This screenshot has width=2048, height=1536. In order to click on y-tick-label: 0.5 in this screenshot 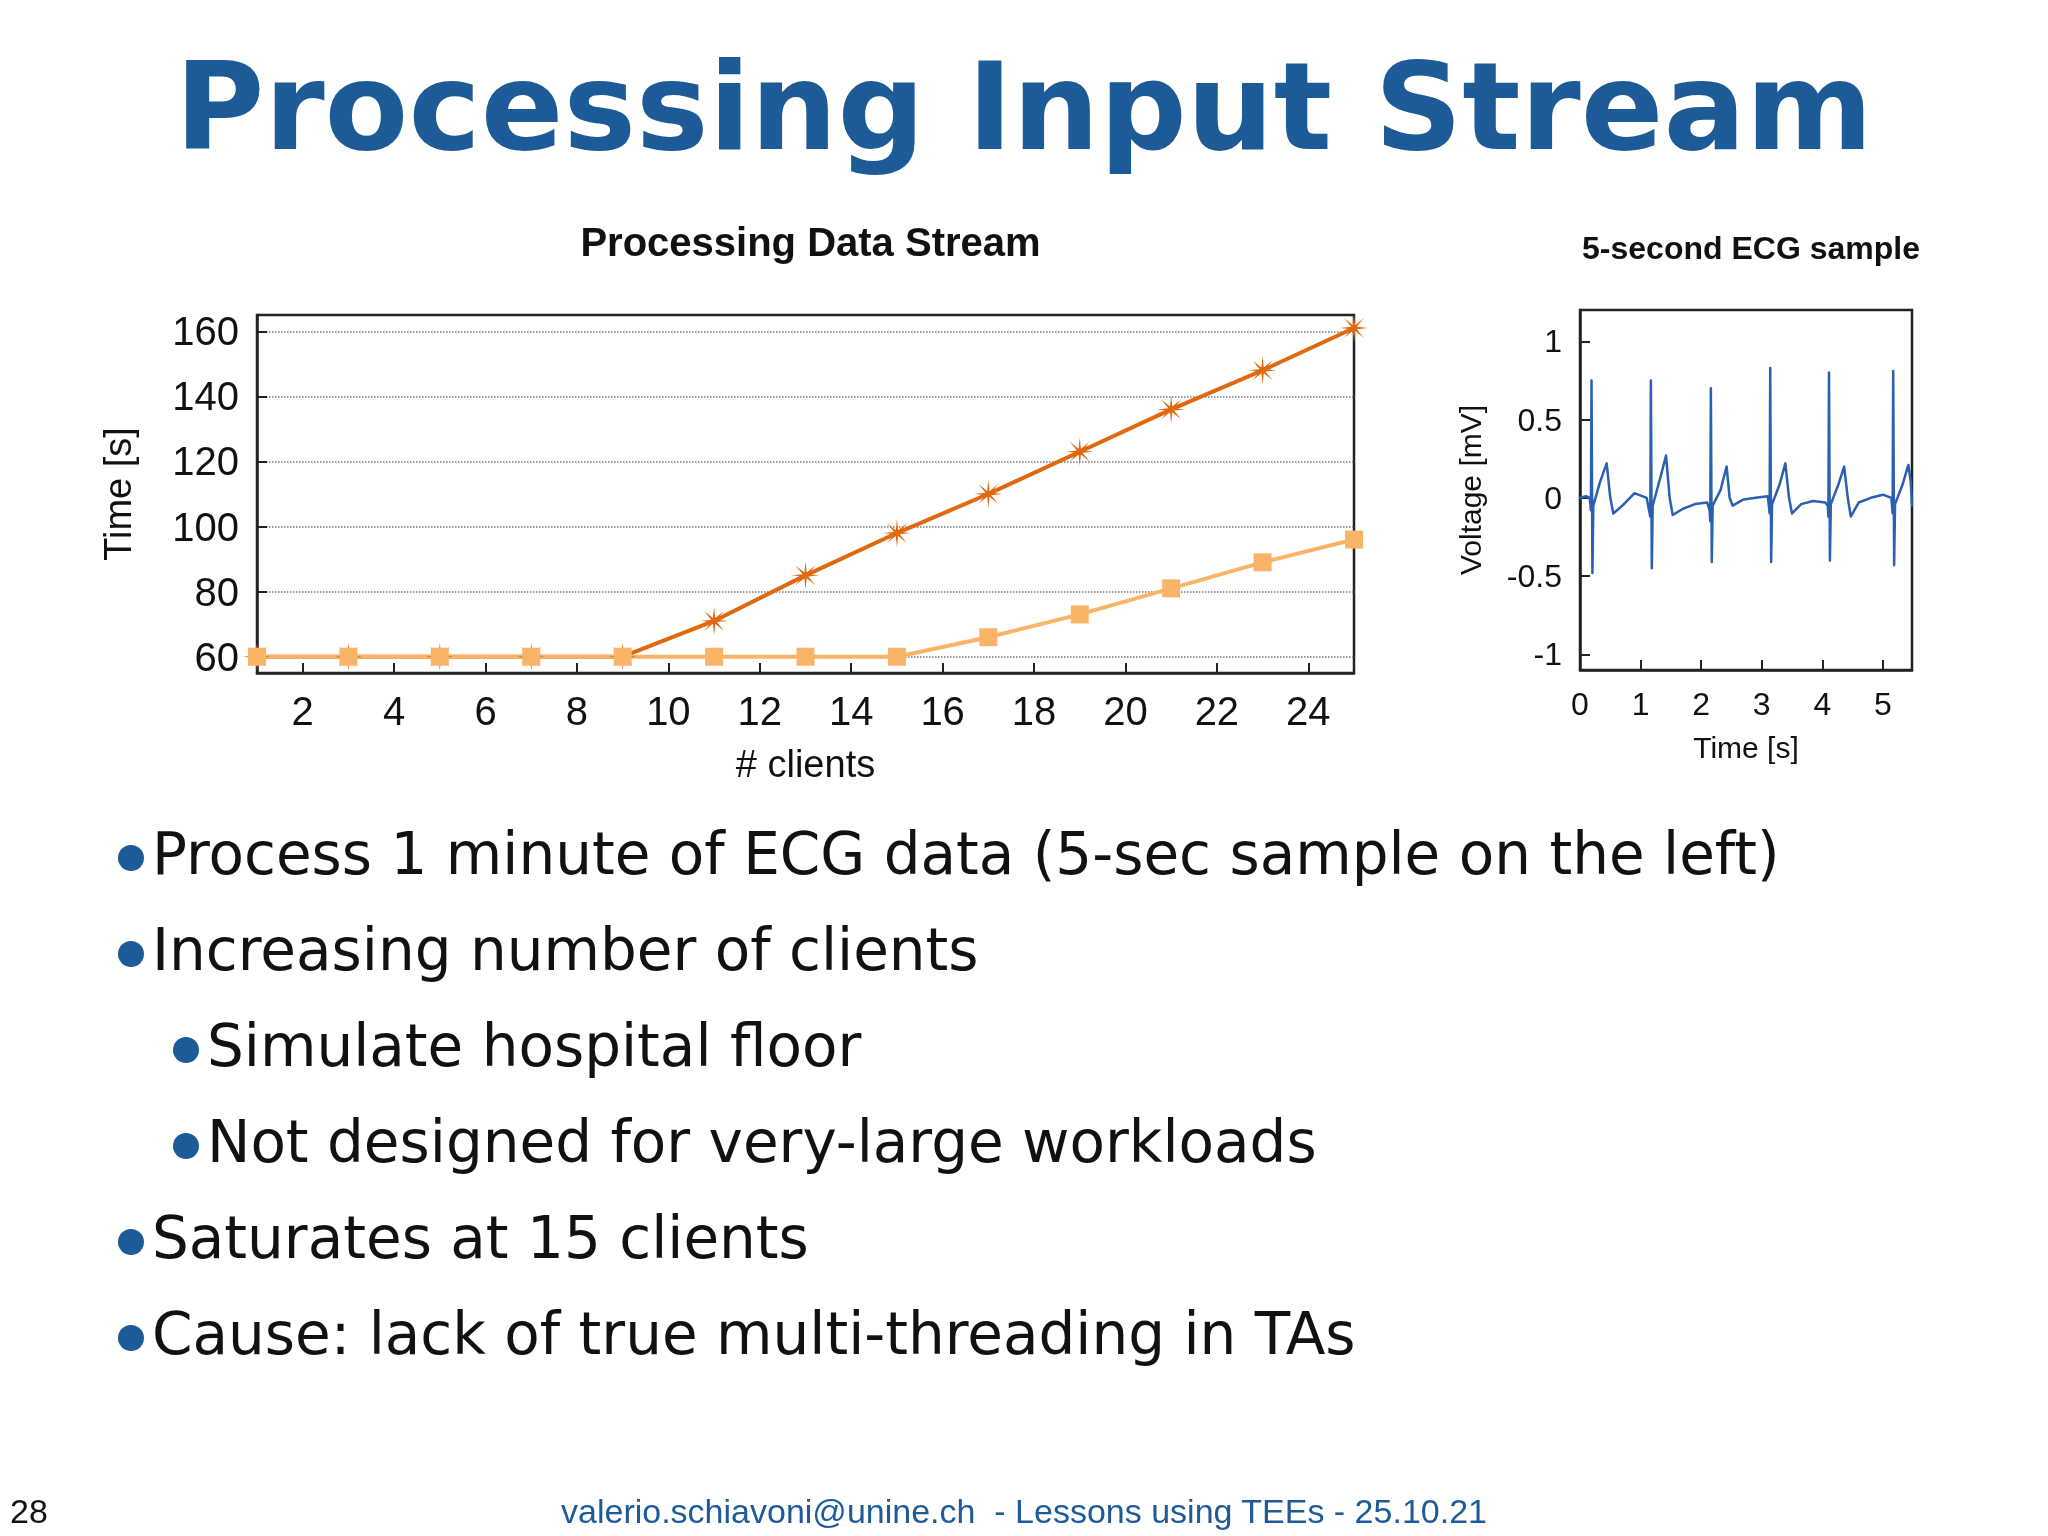, I will do `click(1539, 419)`.